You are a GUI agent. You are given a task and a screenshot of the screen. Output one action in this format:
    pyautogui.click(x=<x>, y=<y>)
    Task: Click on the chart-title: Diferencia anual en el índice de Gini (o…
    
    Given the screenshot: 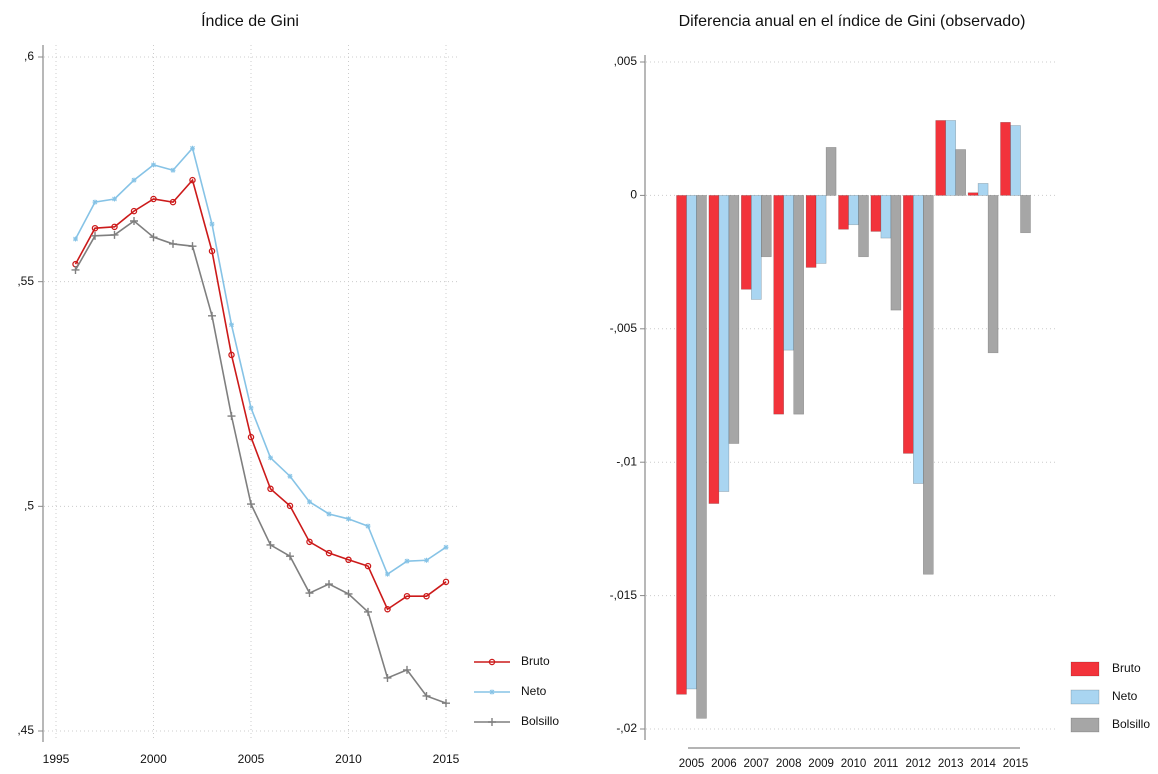 What is the action you would take?
    pyautogui.click(x=852, y=21)
    